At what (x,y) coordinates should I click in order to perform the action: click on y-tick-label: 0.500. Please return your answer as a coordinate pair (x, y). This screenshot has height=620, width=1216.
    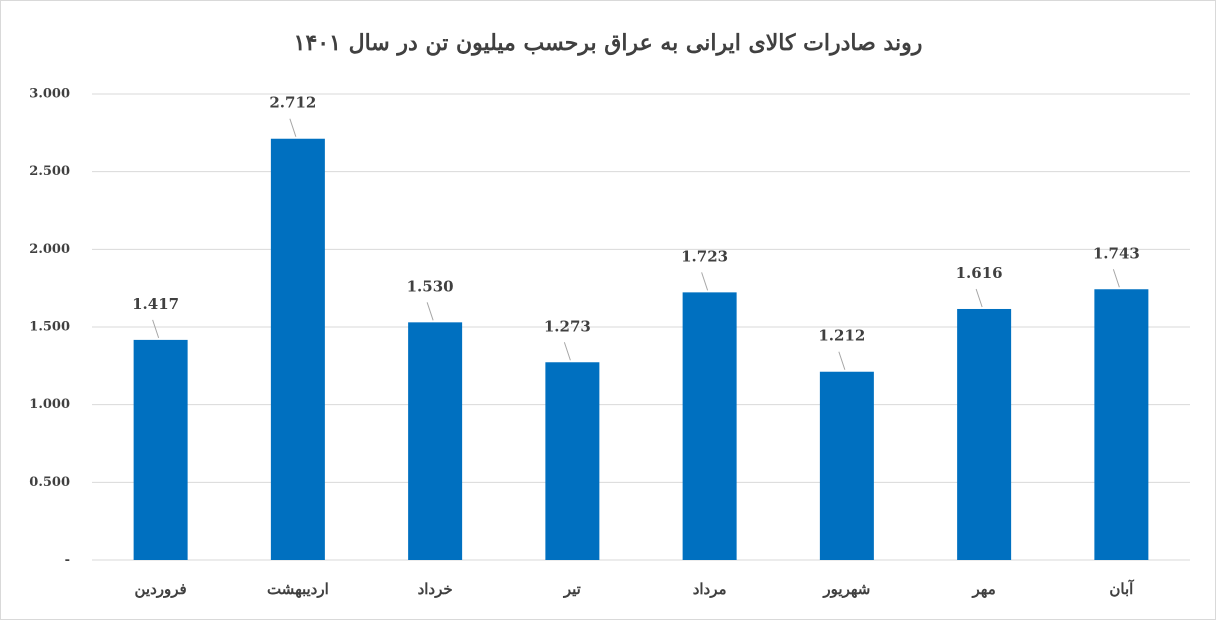
    Looking at the image, I should click on (49, 482).